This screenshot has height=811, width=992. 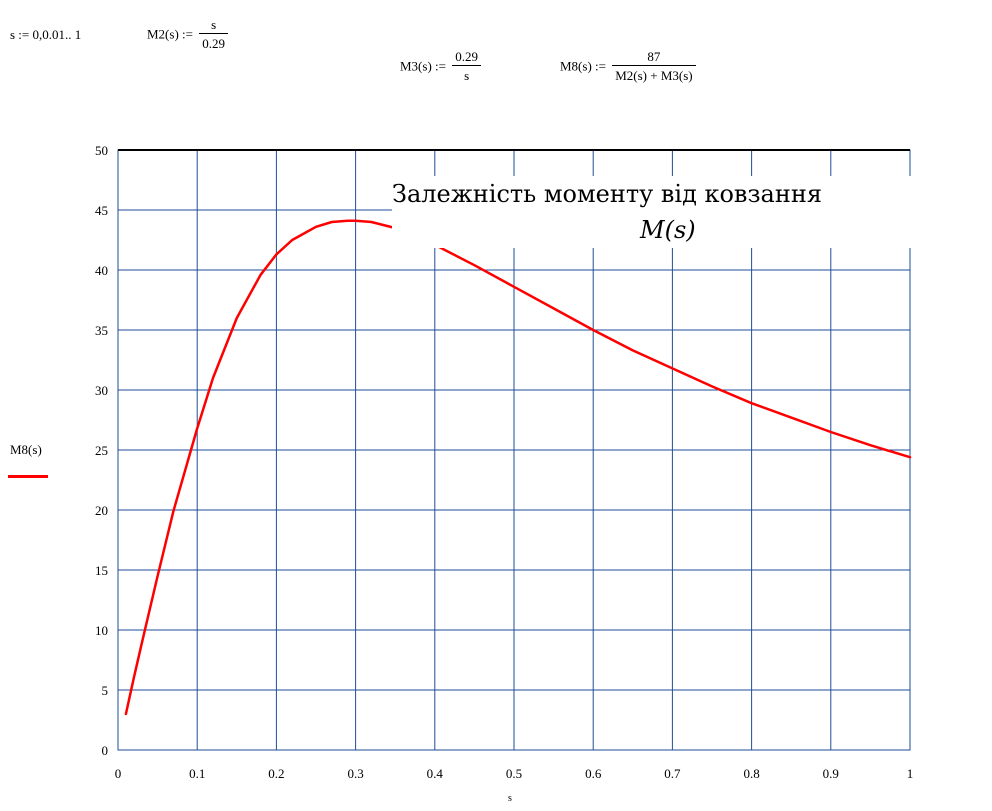 I want to click on x-tick-label: 0.2, so click(x=276, y=773).